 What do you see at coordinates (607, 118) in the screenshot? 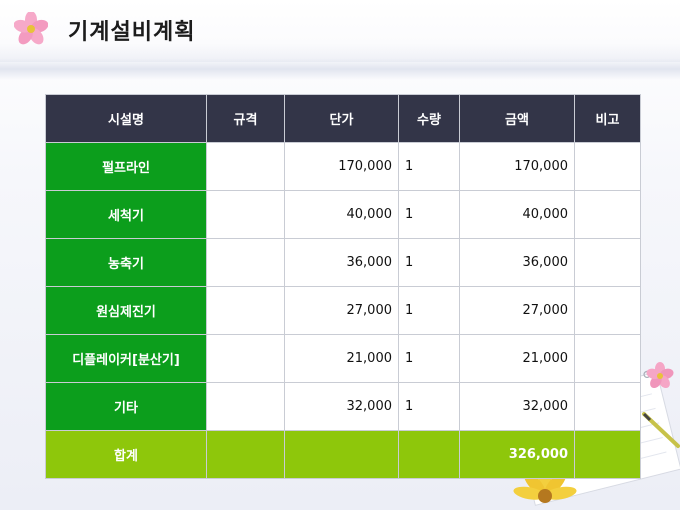
I see `header-note: 비고` at bounding box center [607, 118].